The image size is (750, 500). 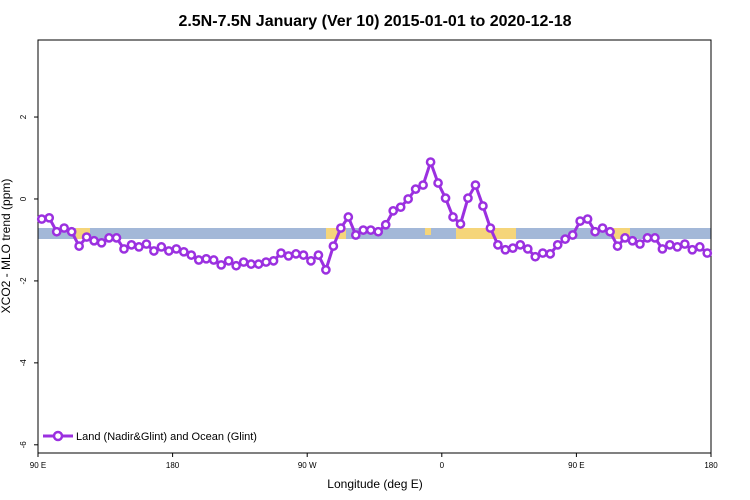 I want to click on x-axis-label: Longitude (deg E), so click(x=374, y=484).